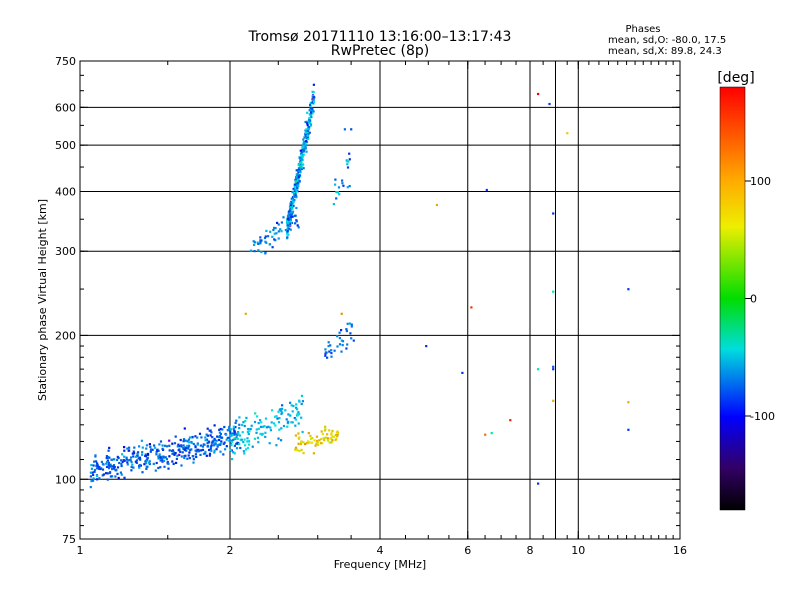 This screenshot has height=600, width=800. Describe the element at coordinates (69, 539) in the screenshot. I see `y-tick-label: 75` at that location.